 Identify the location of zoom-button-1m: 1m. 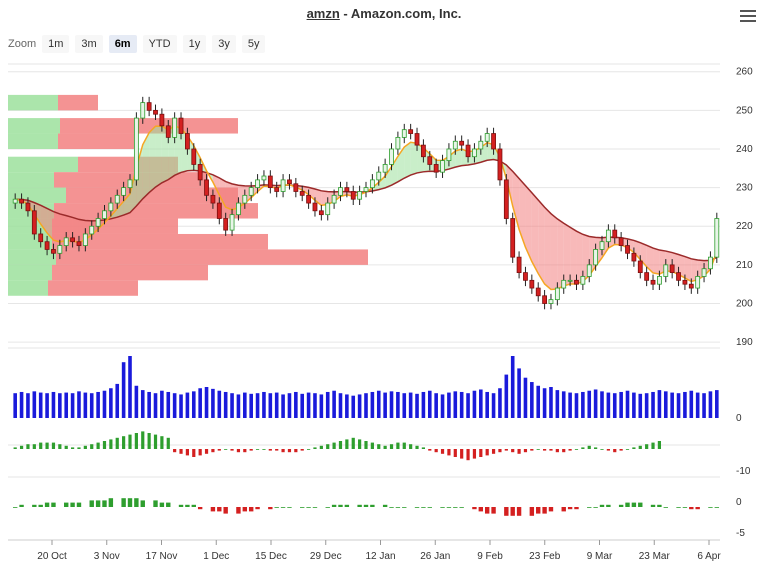
(56, 44).